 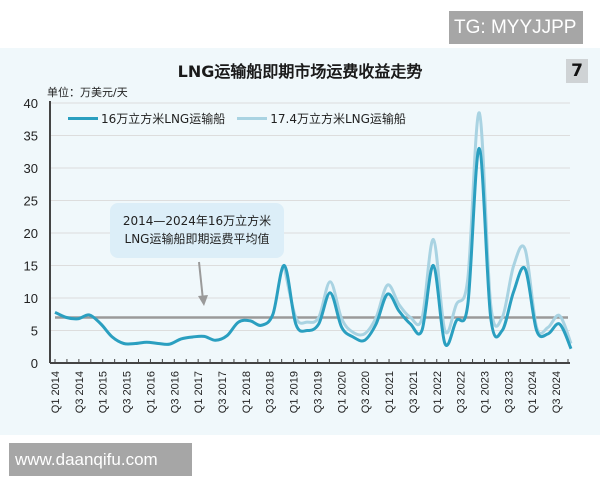 What do you see at coordinates (338, 119) in the screenshot?
I see `legend-label-174k: 17.4万立方米LNG运输船` at bounding box center [338, 119].